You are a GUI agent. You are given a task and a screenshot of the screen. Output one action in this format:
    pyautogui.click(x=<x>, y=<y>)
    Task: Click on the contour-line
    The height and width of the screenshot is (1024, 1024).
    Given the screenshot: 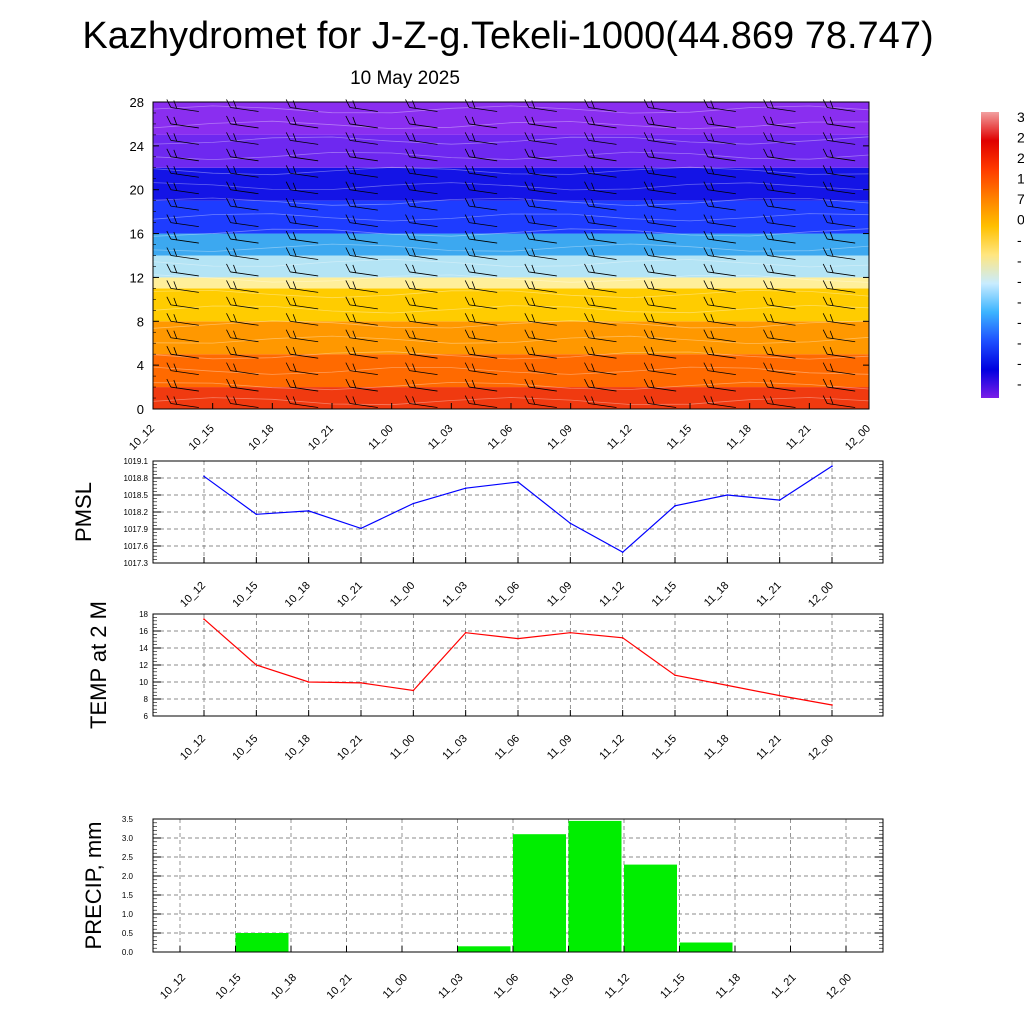 What is the action you would take?
    pyautogui.click(x=511, y=309)
    